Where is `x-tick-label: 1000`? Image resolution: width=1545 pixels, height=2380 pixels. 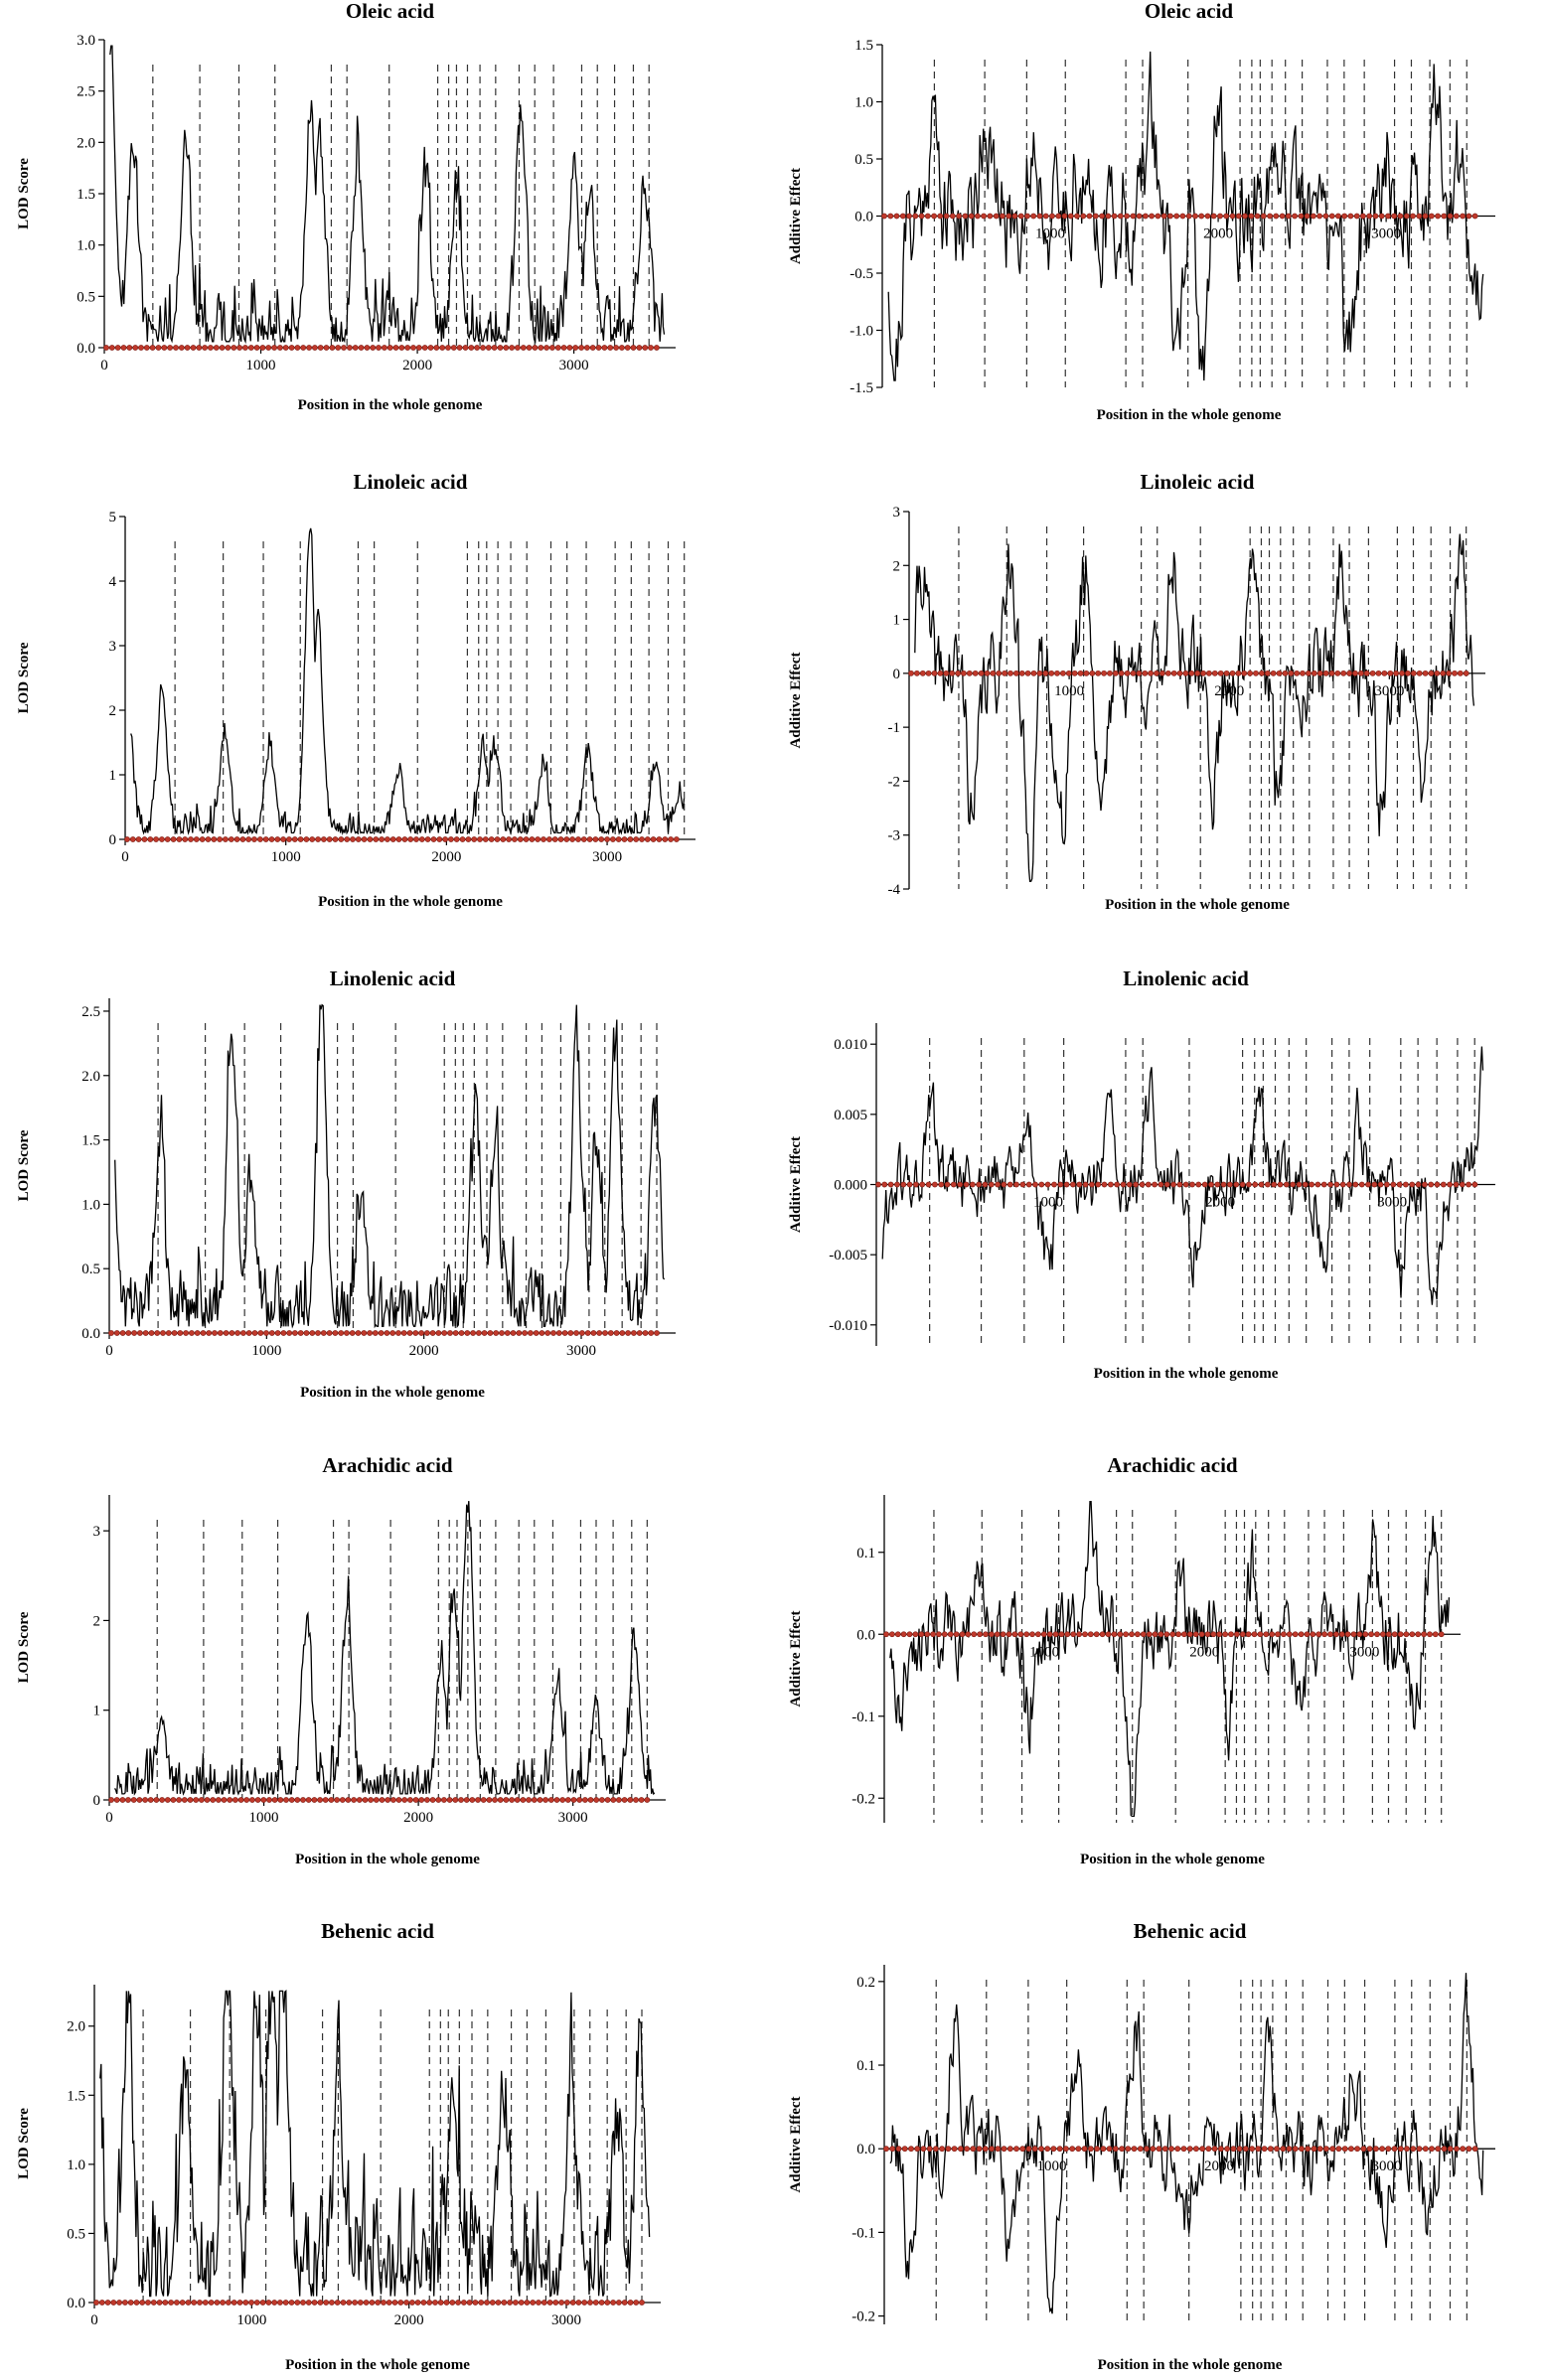
x-tick-label: 1000 is located at coordinates (261, 365).